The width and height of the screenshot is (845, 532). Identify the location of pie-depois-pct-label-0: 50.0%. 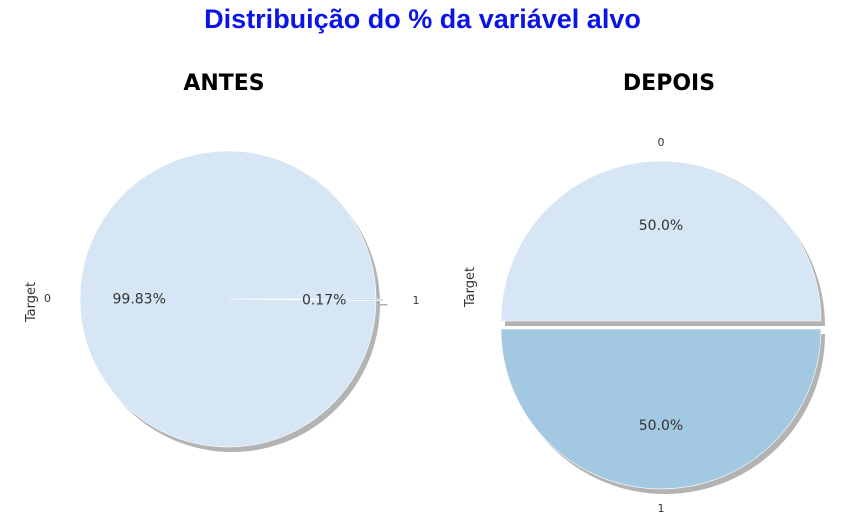
(661, 226).